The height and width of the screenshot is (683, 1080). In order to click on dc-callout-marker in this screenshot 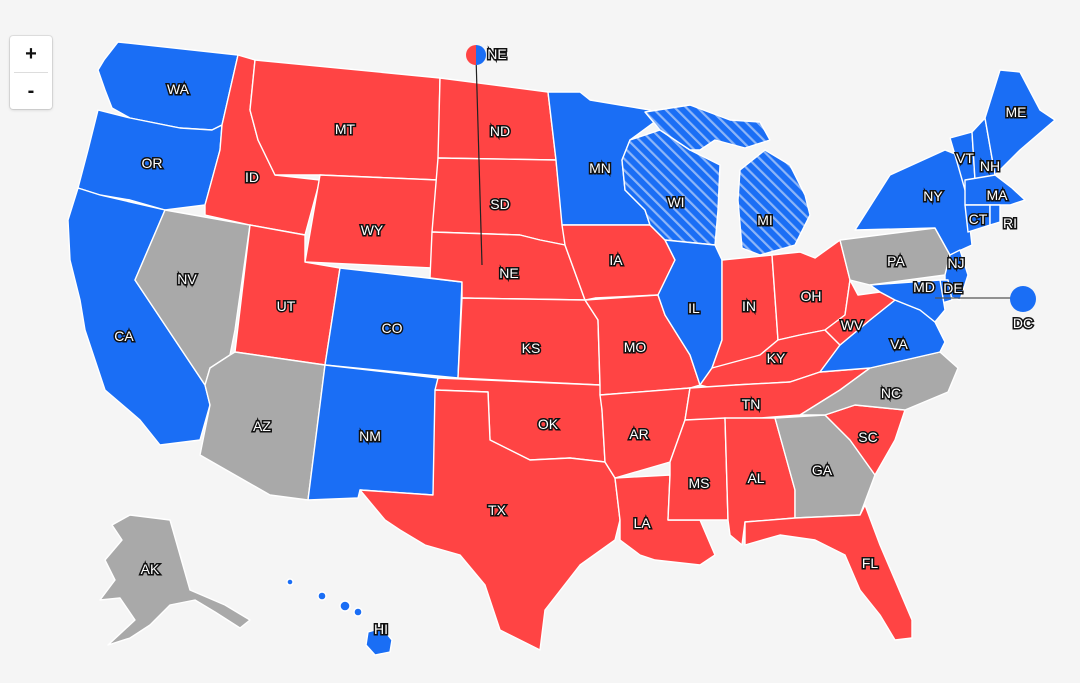, I will do `click(1023, 299)`.